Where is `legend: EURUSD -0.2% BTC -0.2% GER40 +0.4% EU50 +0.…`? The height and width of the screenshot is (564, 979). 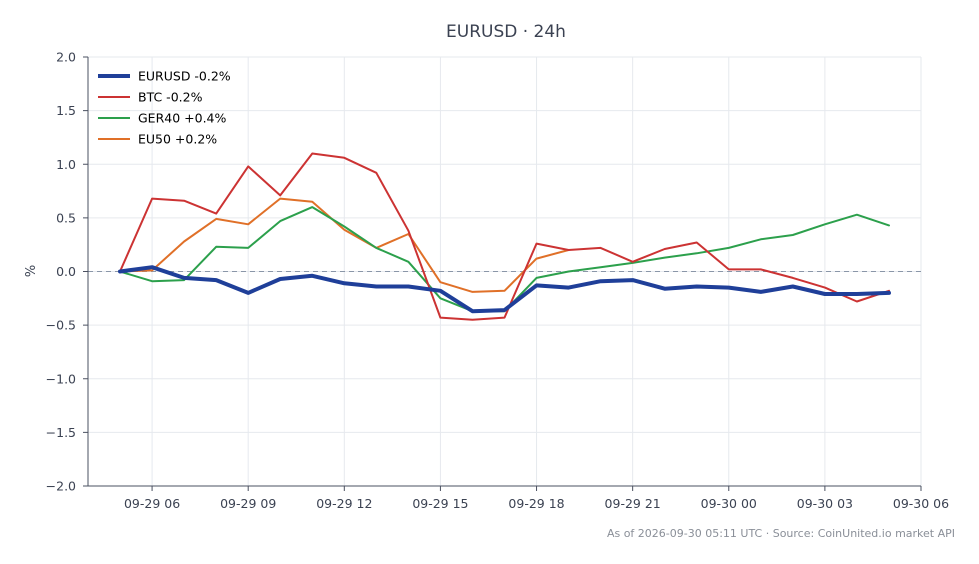 legend: EURUSD -0.2% BTC -0.2% GER40 +0.4% EU50 +0.… is located at coordinates (164, 108).